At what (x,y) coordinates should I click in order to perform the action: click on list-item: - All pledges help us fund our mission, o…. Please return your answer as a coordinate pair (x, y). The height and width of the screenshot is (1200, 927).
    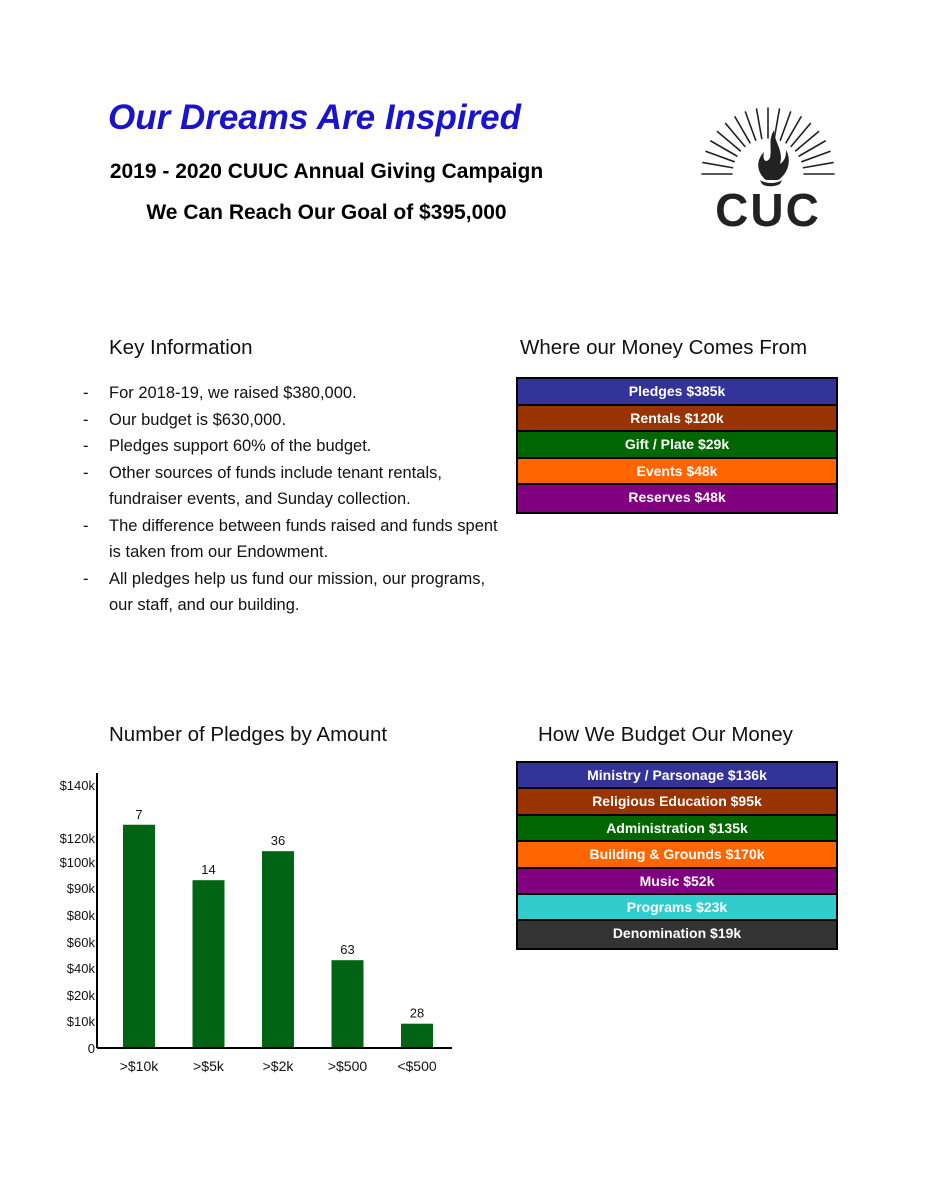
    Looking at the image, I should click on (290, 592).